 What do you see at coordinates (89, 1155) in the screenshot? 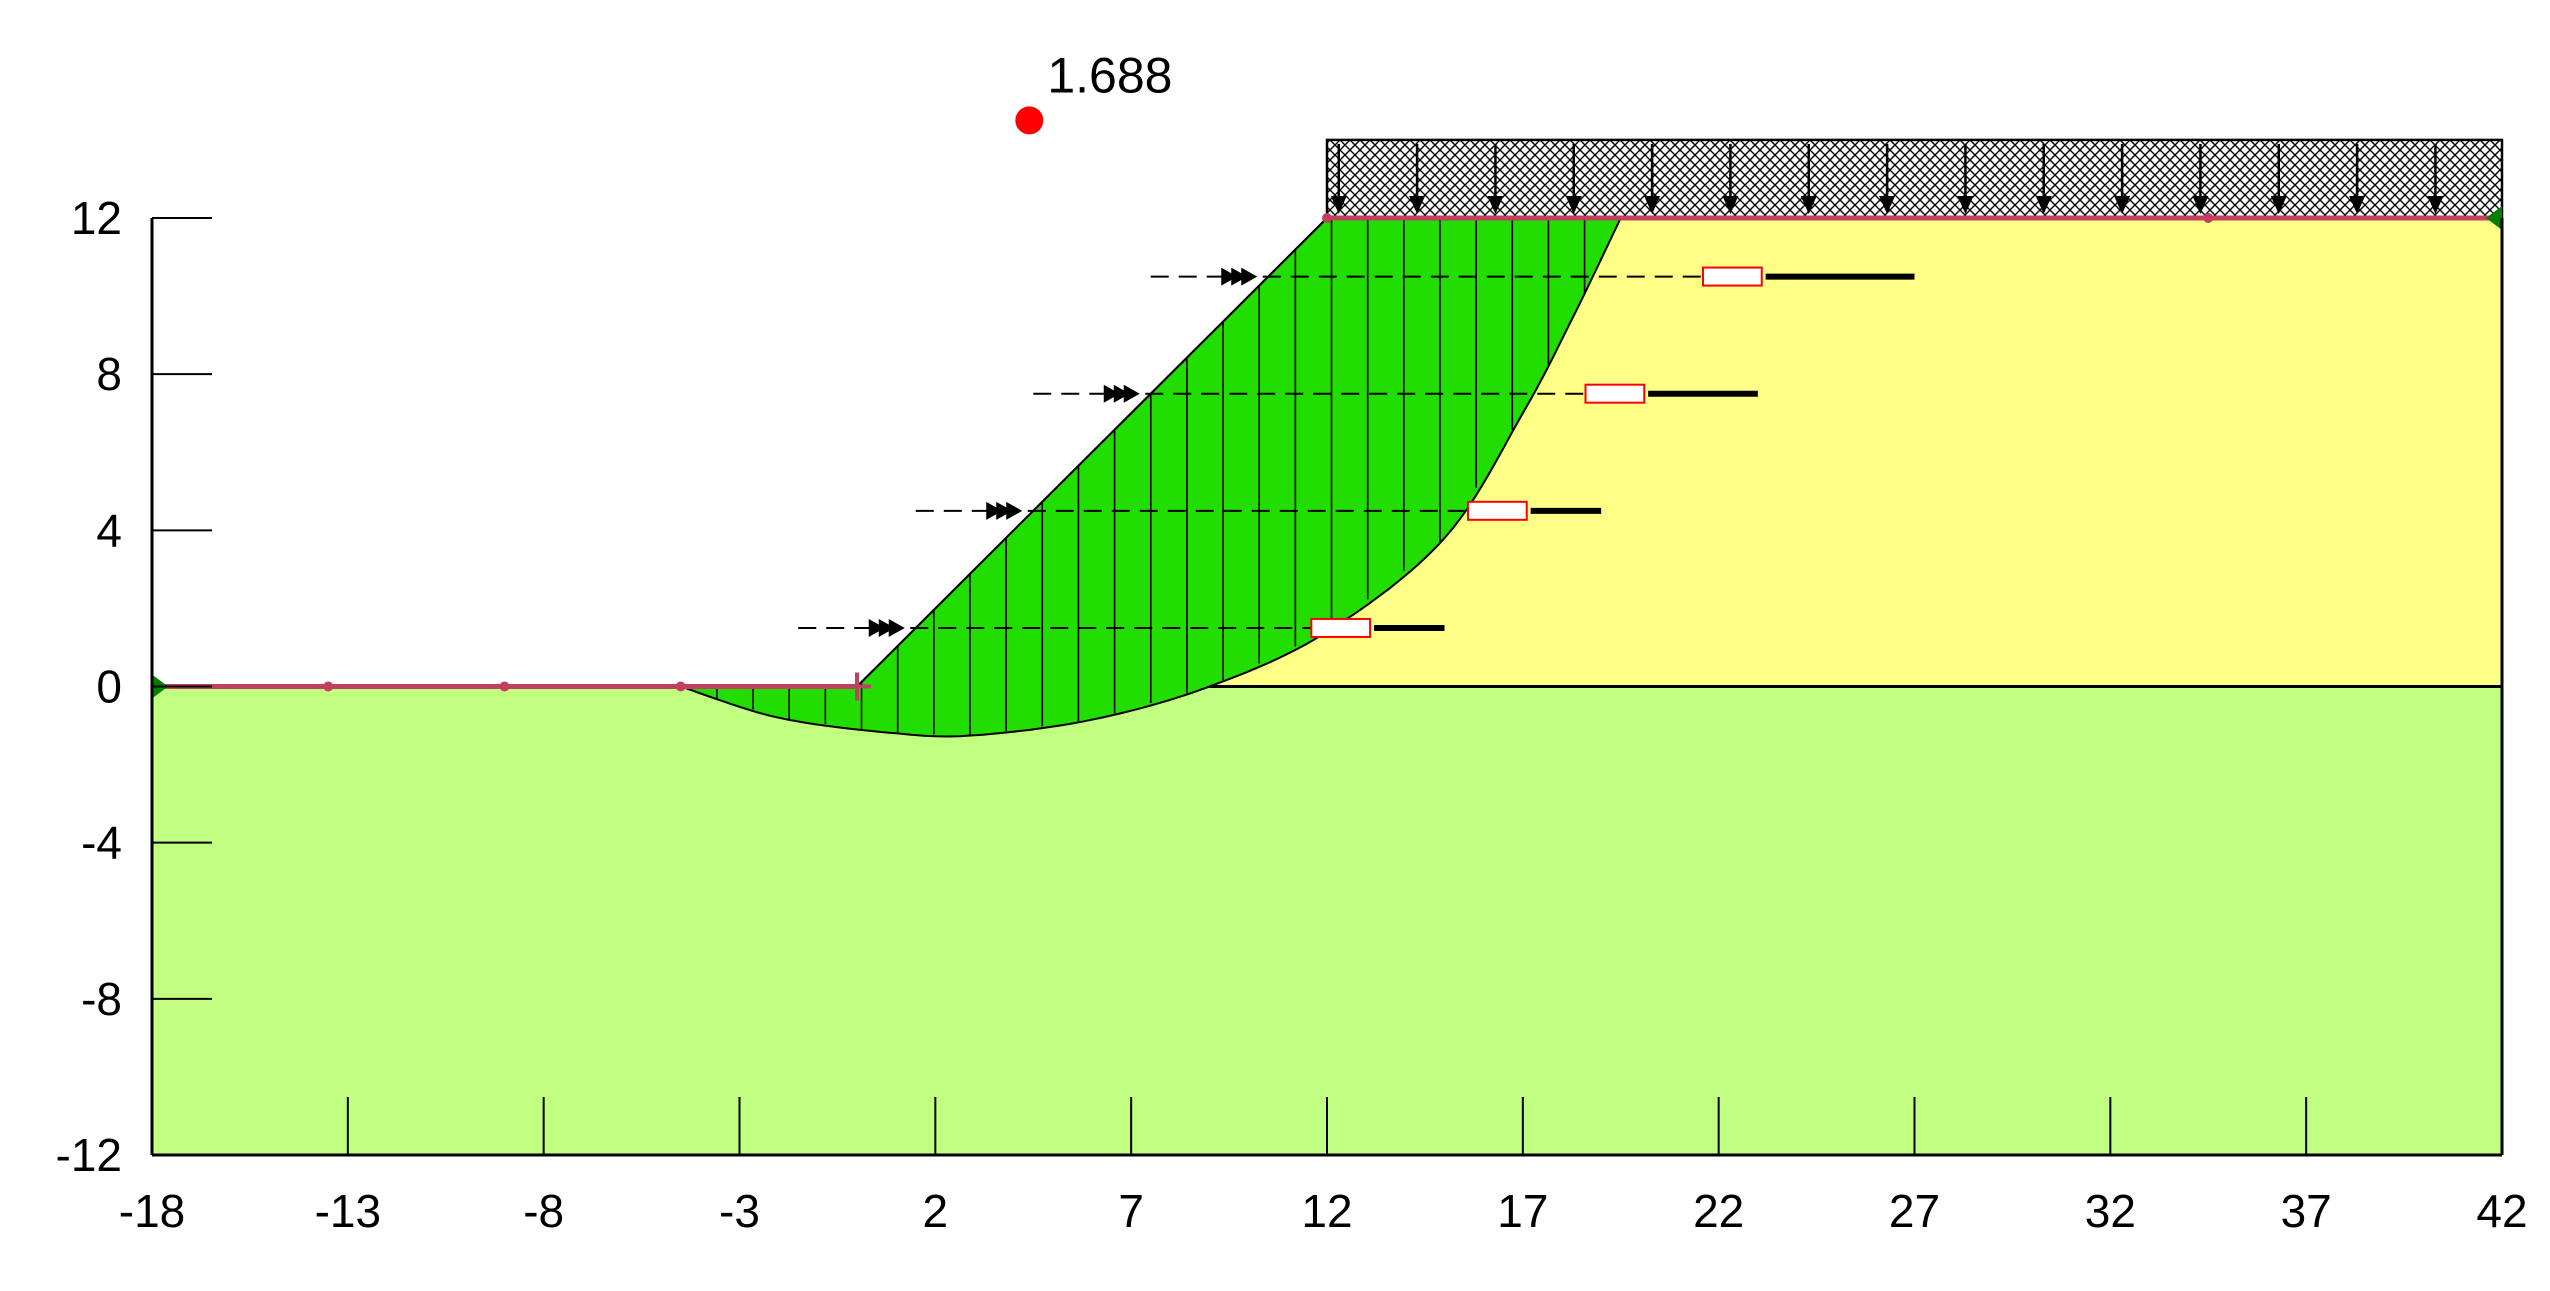
I see `y-tick-label: -12` at bounding box center [89, 1155].